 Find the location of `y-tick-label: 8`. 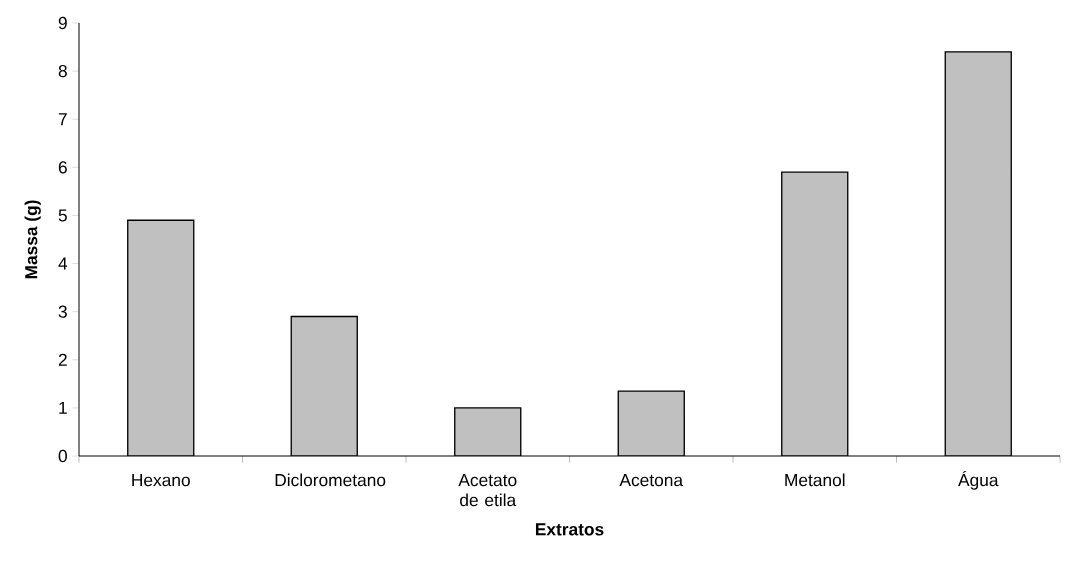

y-tick-label: 8 is located at coordinates (62, 71).